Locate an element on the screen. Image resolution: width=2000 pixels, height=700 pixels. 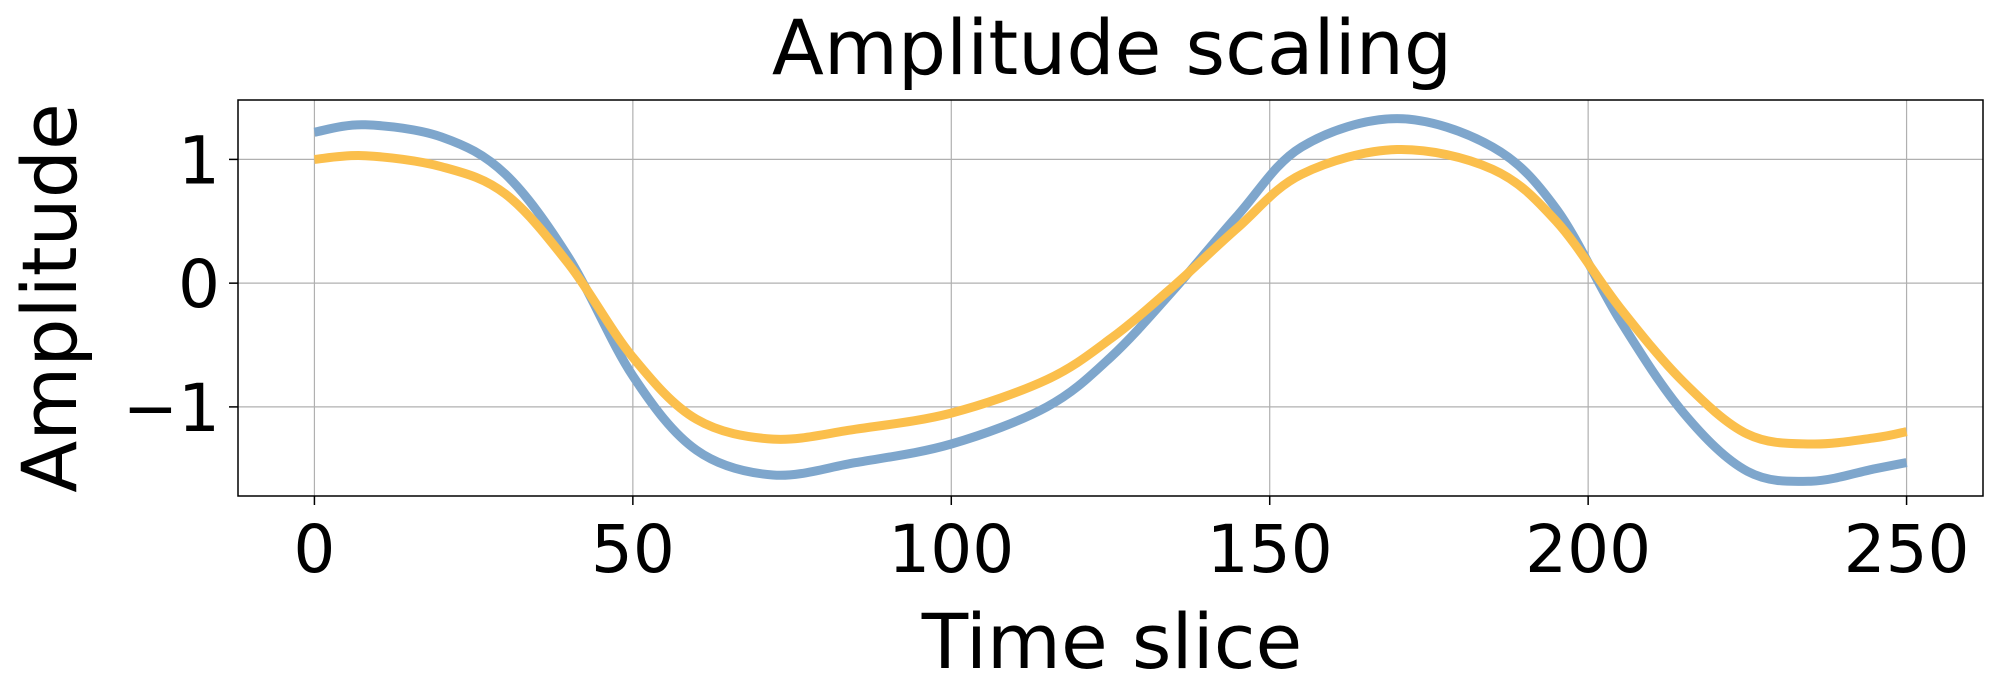
x-tick-label: 0 is located at coordinates (314, 549).